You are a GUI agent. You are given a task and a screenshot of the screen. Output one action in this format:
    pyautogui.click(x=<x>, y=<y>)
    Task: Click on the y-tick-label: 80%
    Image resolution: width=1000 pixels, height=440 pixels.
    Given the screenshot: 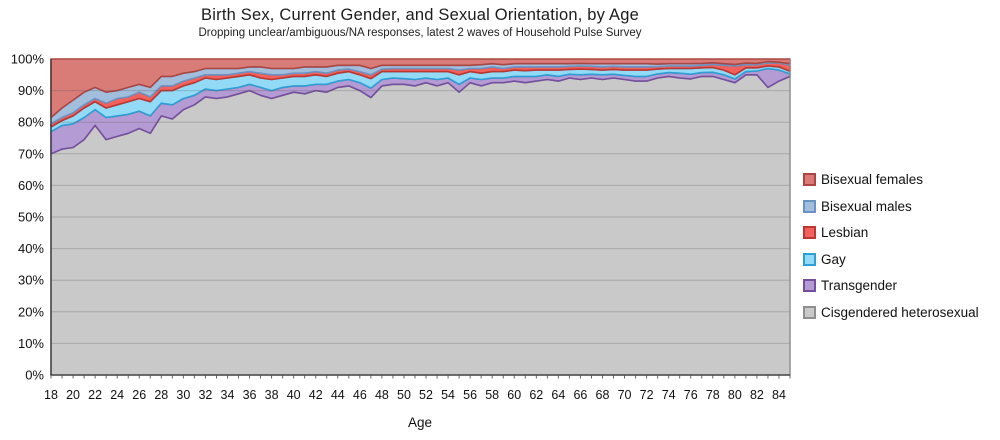 What is the action you would take?
    pyautogui.click(x=31, y=122)
    